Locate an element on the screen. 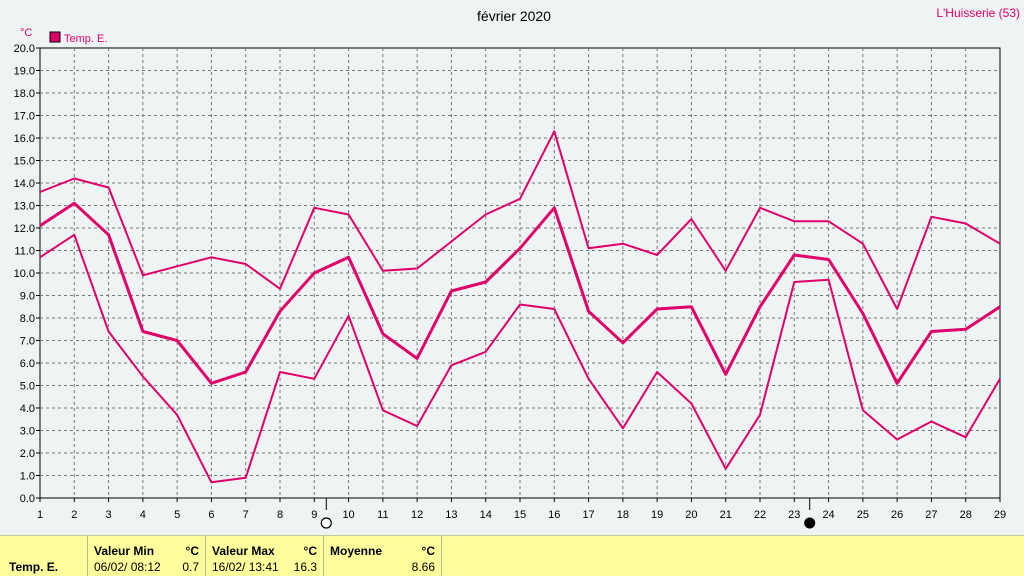  y-tick-label: 9.0 is located at coordinates (27, 297).